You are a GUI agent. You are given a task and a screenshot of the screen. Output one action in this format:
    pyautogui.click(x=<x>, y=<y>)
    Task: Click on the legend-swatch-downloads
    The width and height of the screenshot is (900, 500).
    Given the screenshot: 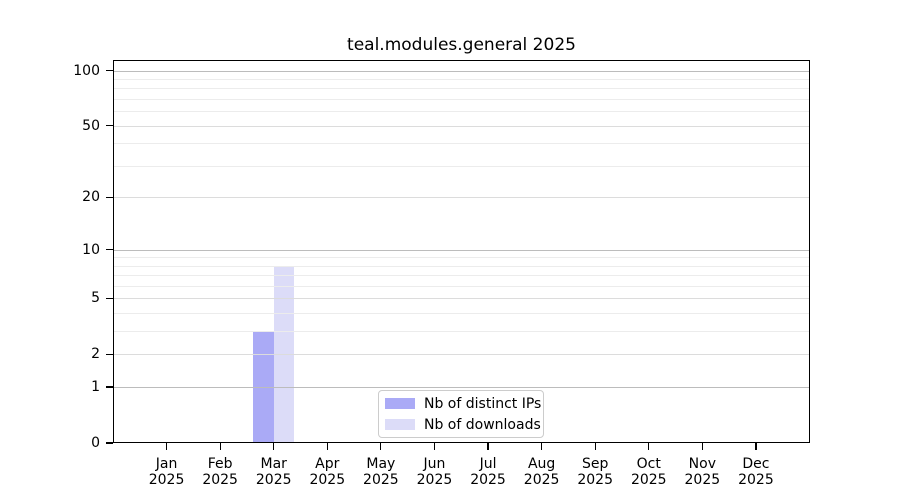 What is the action you would take?
    pyautogui.click(x=400, y=424)
    